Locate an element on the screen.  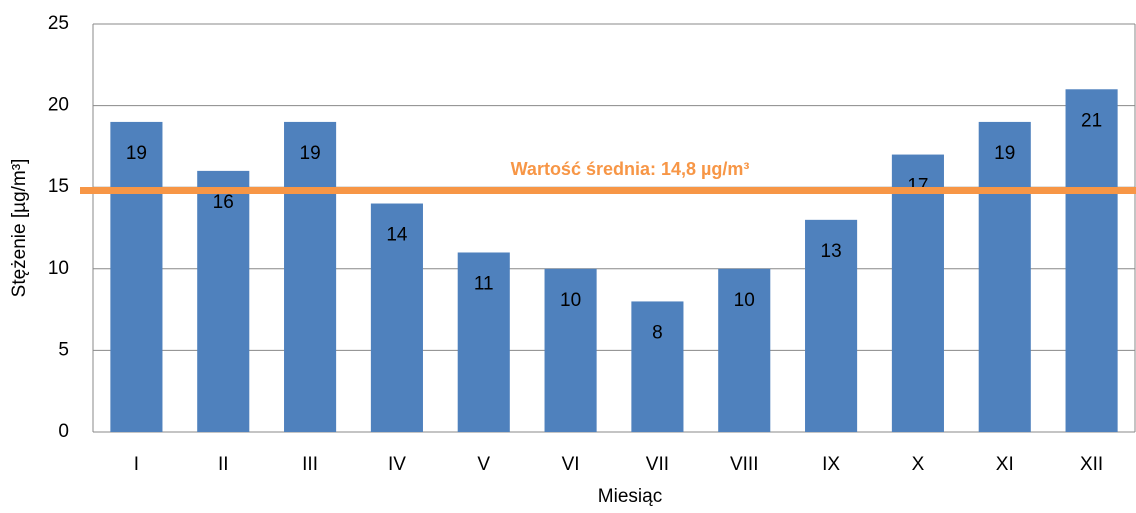
y-tick-label: 25 is located at coordinates (58, 23).